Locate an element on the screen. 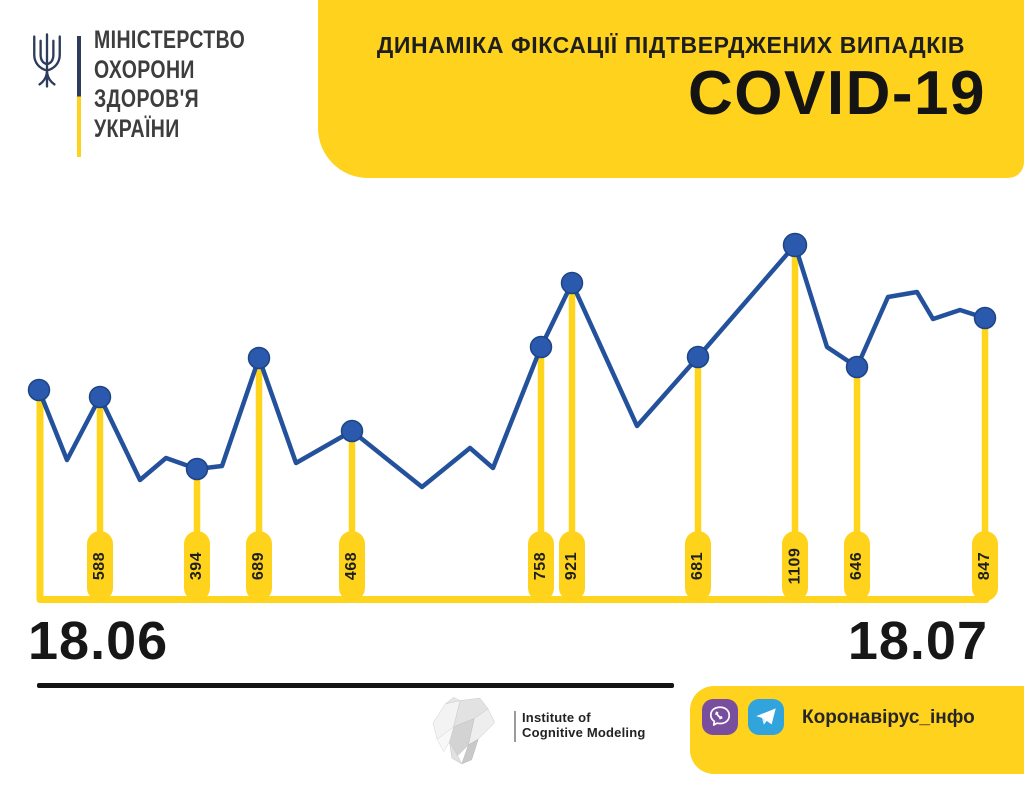 Image resolution: width=1024 pixels, height=796 pixels. ministry-line: МІНІСТЕРСТВО is located at coordinates (170, 40).